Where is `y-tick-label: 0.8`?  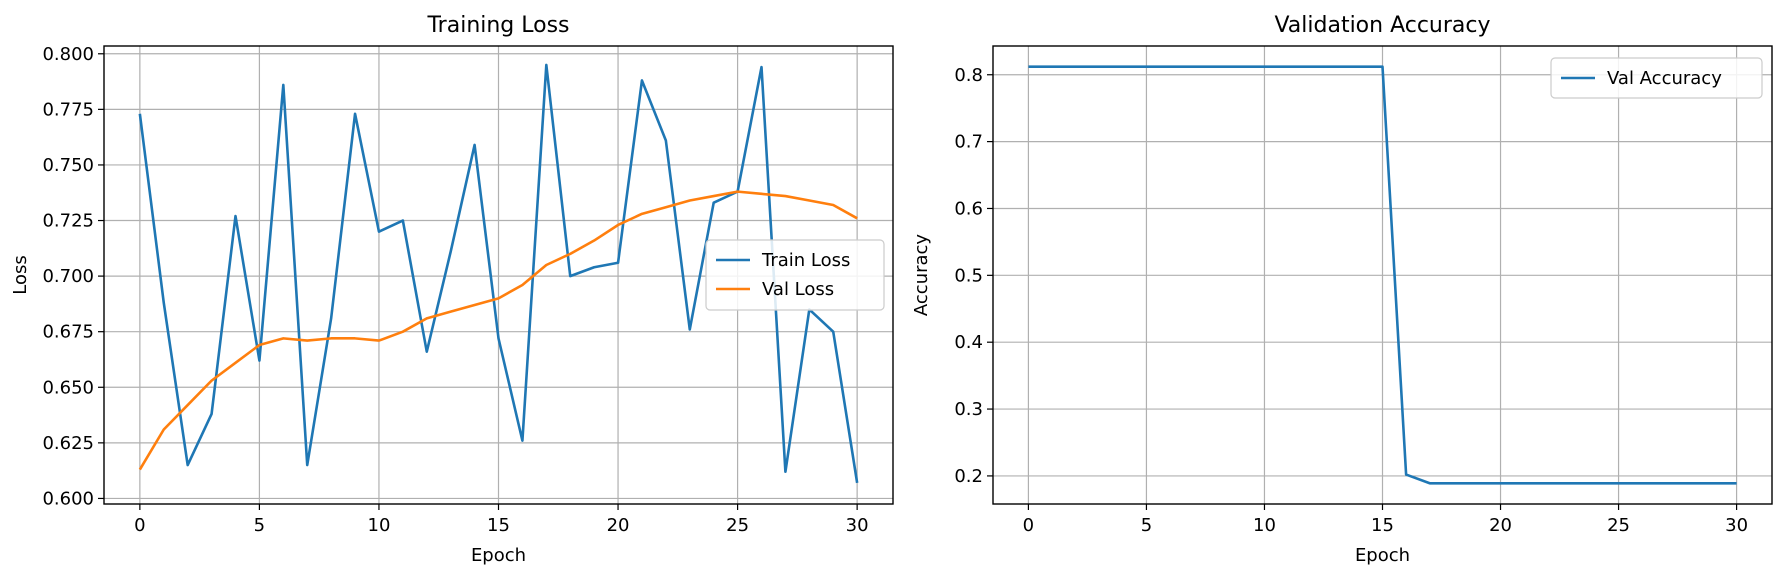
y-tick-label: 0.8 is located at coordinates (968, 75).